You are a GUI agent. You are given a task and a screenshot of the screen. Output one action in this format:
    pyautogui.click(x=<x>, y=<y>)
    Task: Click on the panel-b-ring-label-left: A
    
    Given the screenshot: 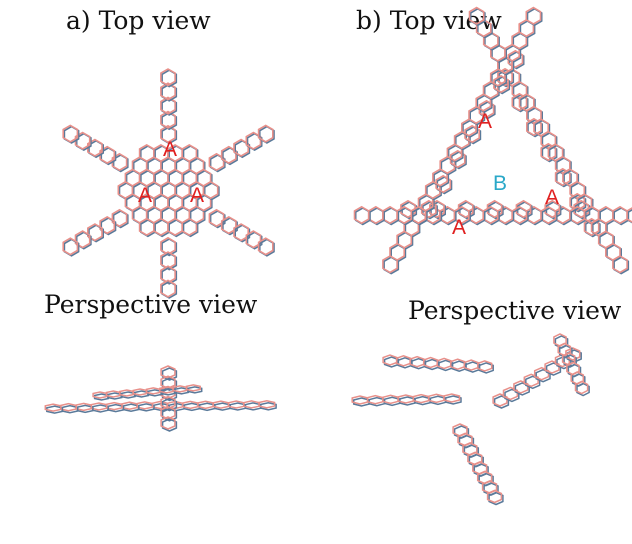 What is the action you would take?
    pyautogui.click(x=459, y=227)
    